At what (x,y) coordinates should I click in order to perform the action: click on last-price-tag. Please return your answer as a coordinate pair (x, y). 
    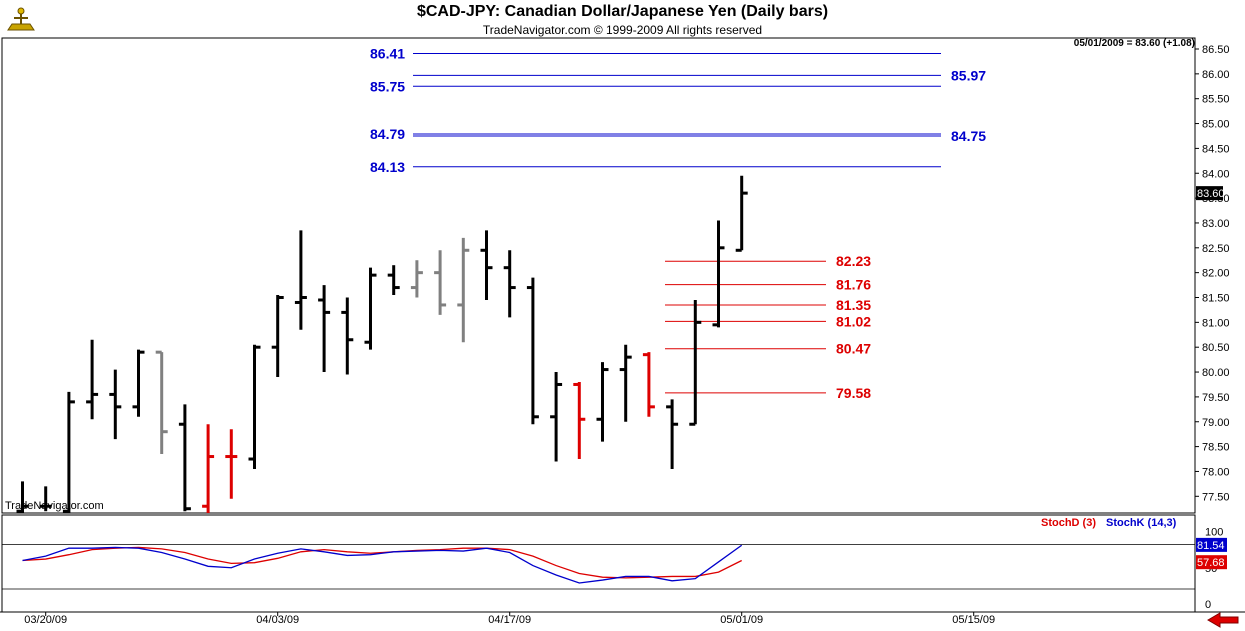
    Looking at the image, I should click on (1209, 193).